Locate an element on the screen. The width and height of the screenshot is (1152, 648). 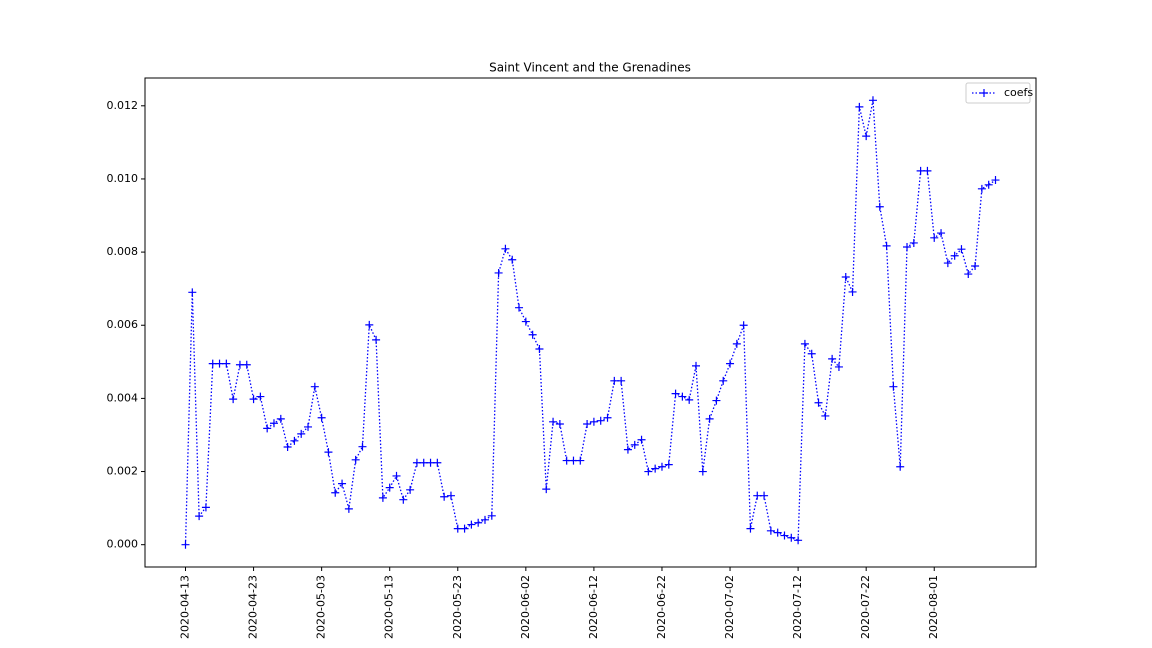
y-tick-label: 0.000 is located at coordinates (123, 544).